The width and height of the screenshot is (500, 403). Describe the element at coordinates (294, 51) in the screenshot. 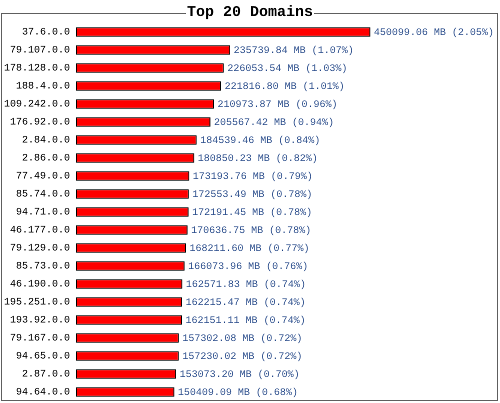

I see `data-label: 235739.84 MB (1.07%)` at that location.